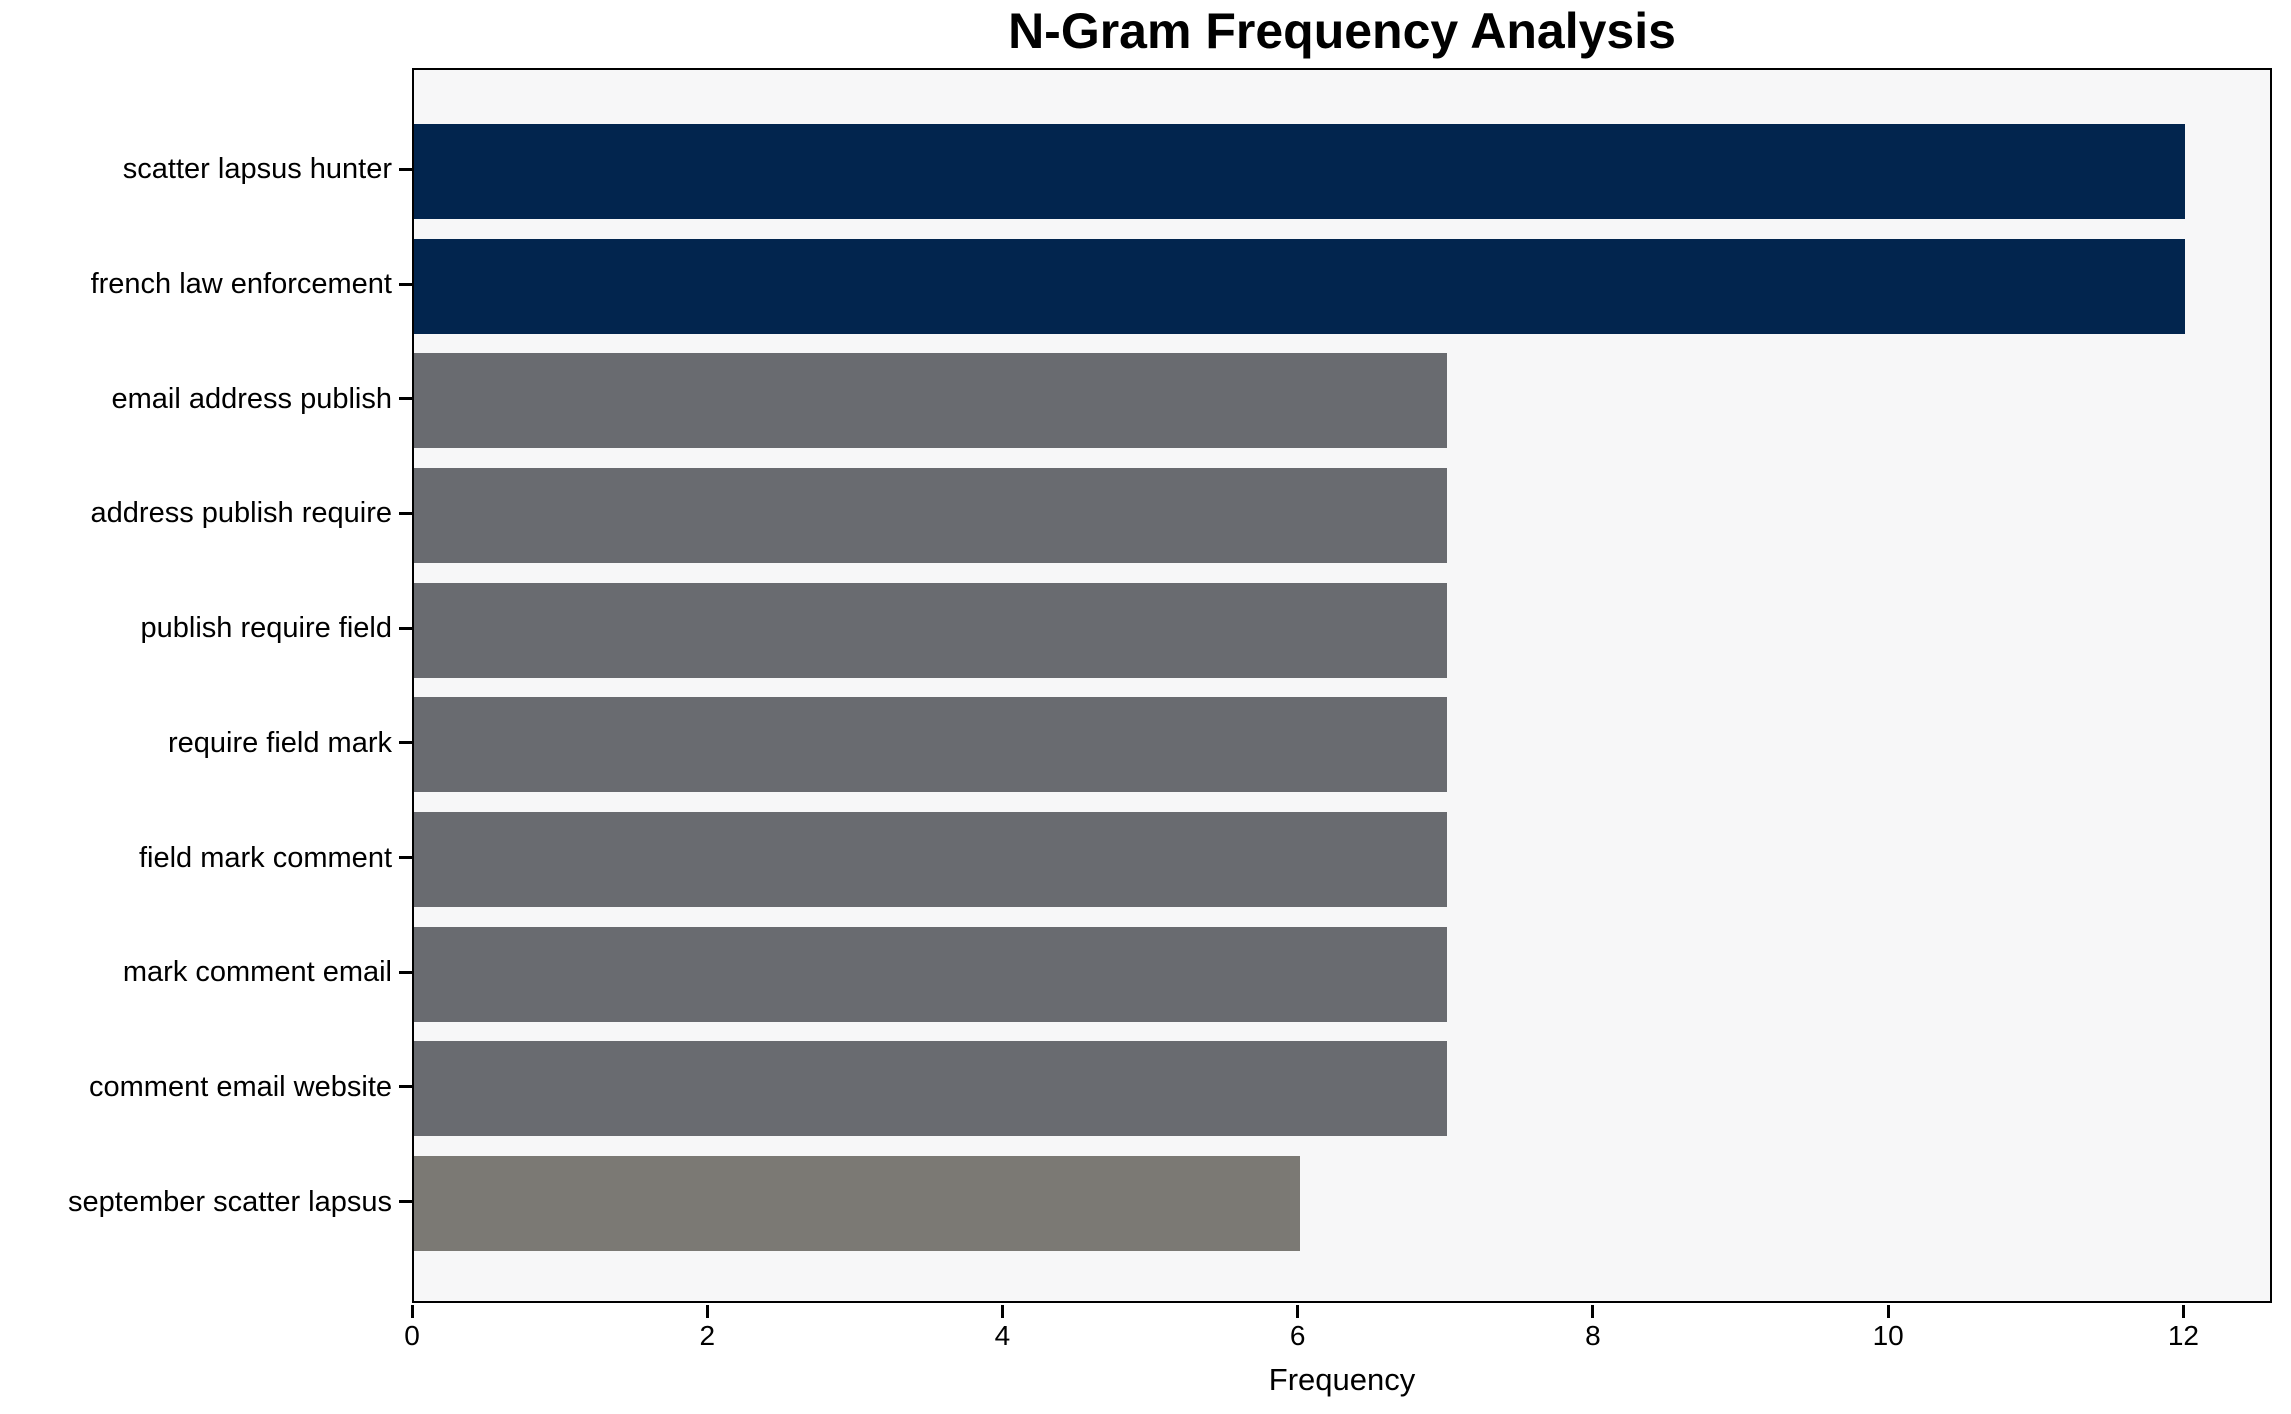 This screenshot has width=2291, height=1414. Describe the element at coordinates (1297, 1335) in the screenshot. I see `x-tick-label: 6` at that location.